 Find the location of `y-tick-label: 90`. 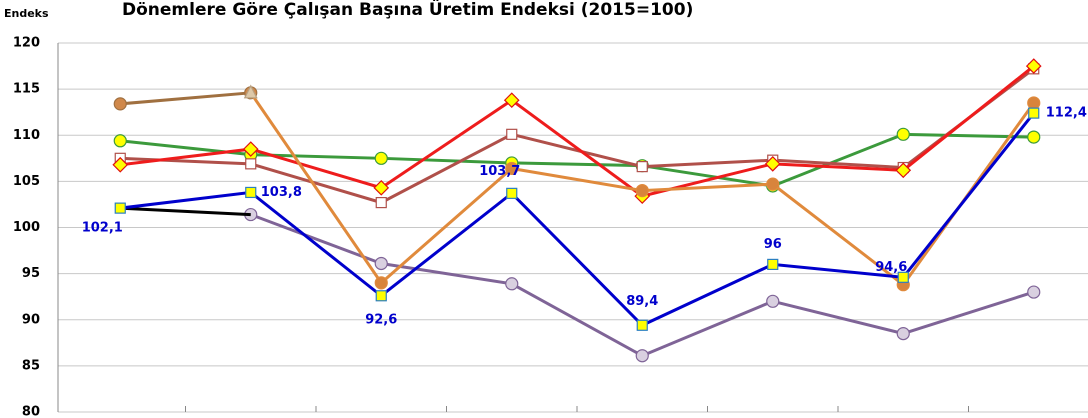

y-tick-label: 90 is located at coordinates (31, 319).